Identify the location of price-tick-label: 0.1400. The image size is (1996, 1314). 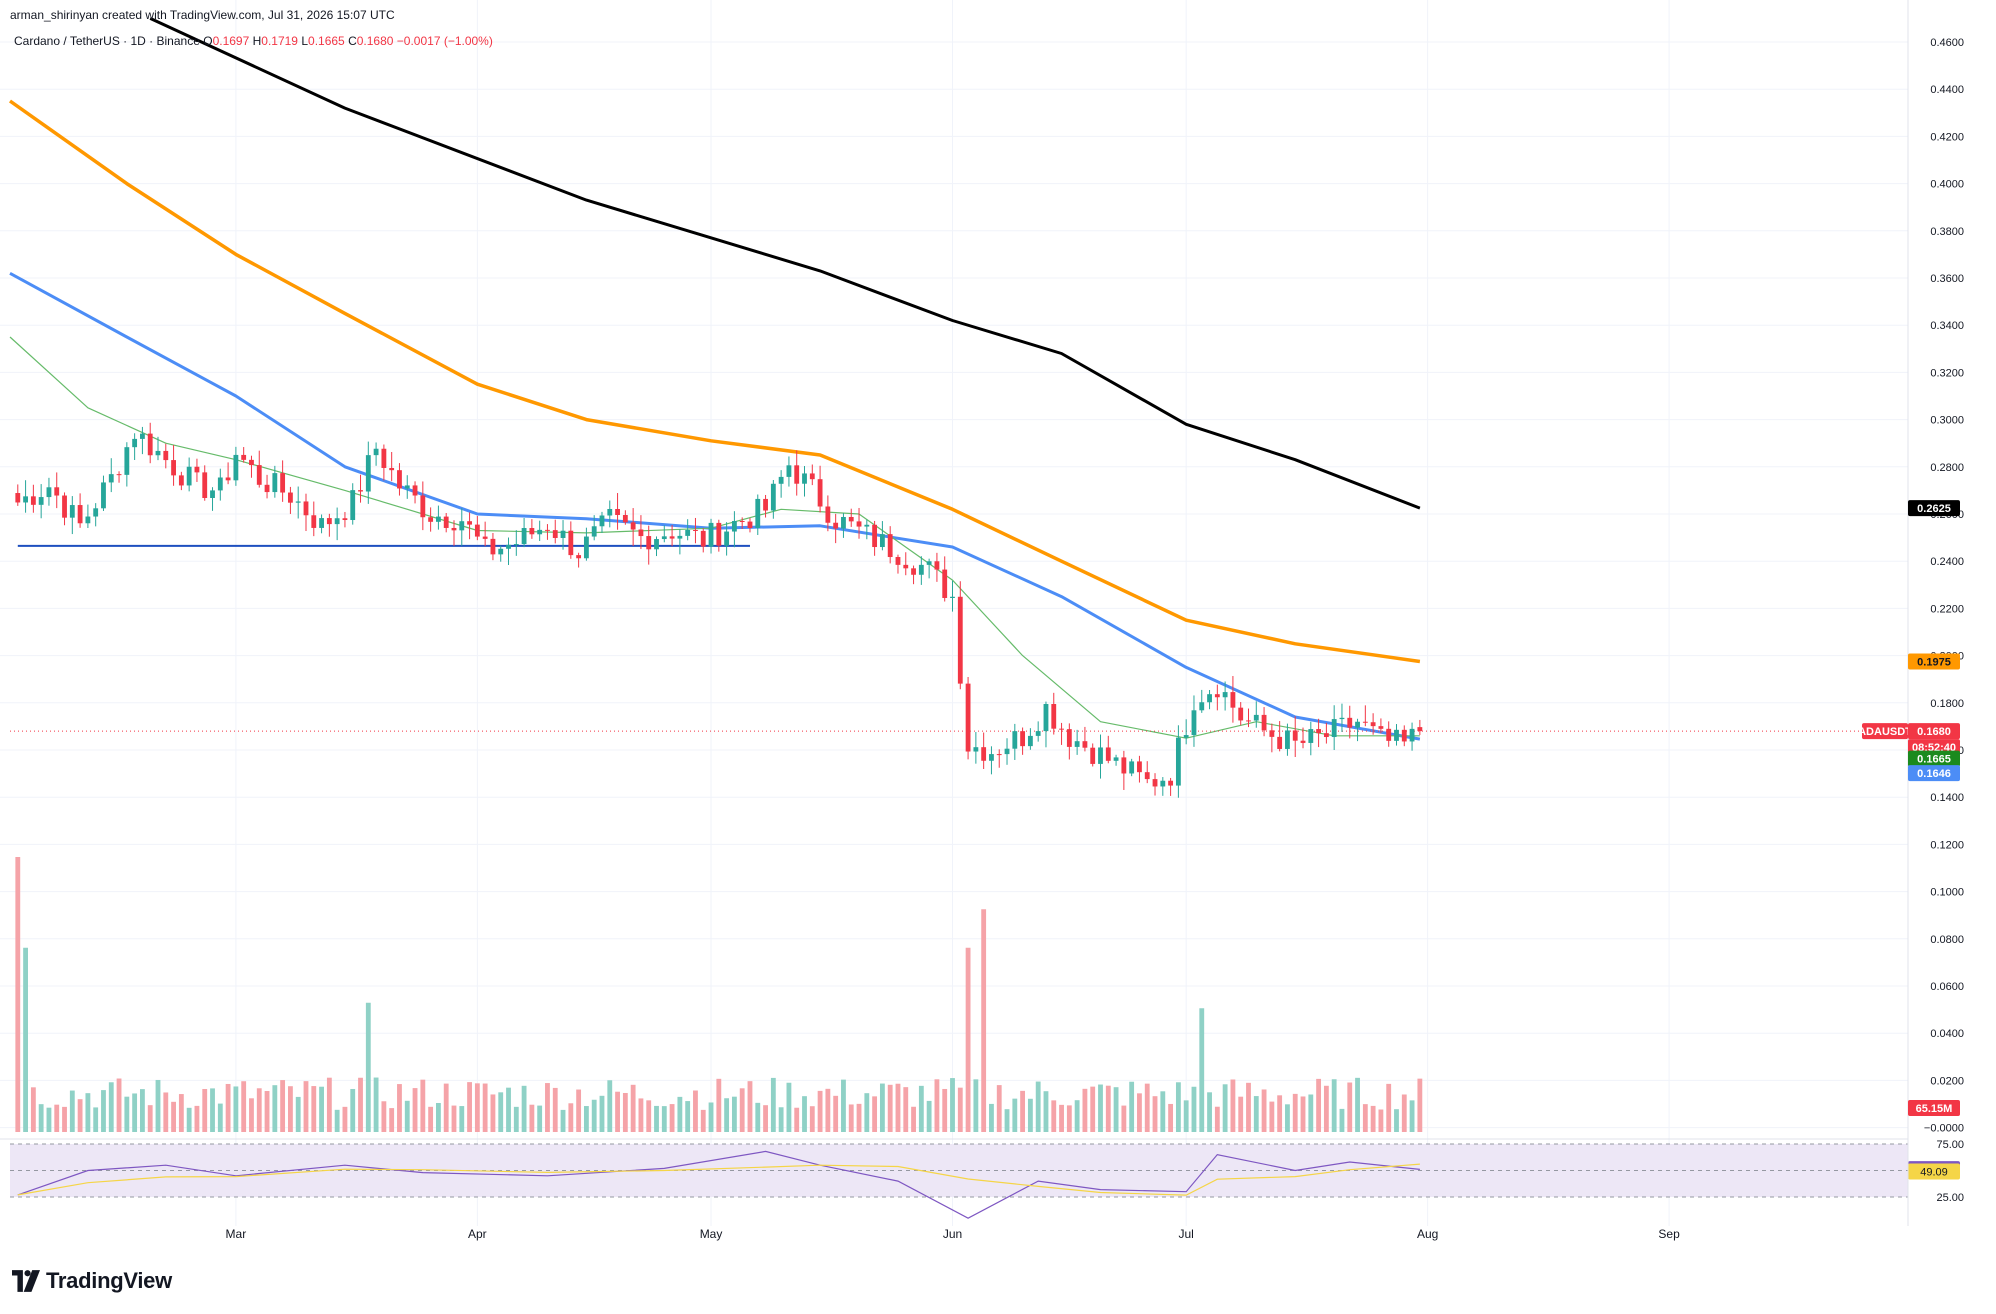
(1947, 798).